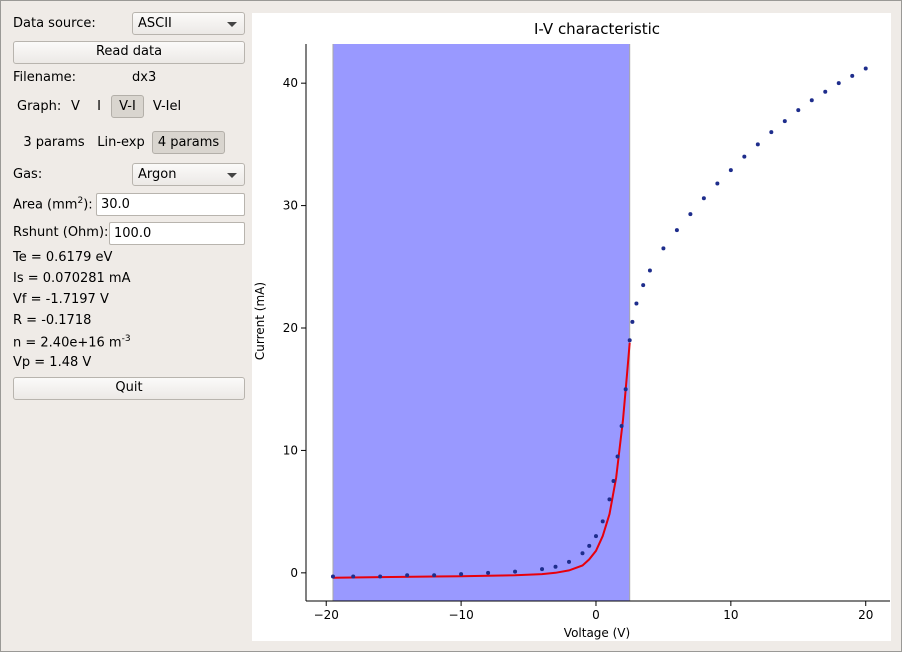 The width and height of the screenshot is (902, 652). What do you see at coordinates (290, 83) in the screenshot?
I see `y-tick-label: 40` at bounding box center [290, 83].